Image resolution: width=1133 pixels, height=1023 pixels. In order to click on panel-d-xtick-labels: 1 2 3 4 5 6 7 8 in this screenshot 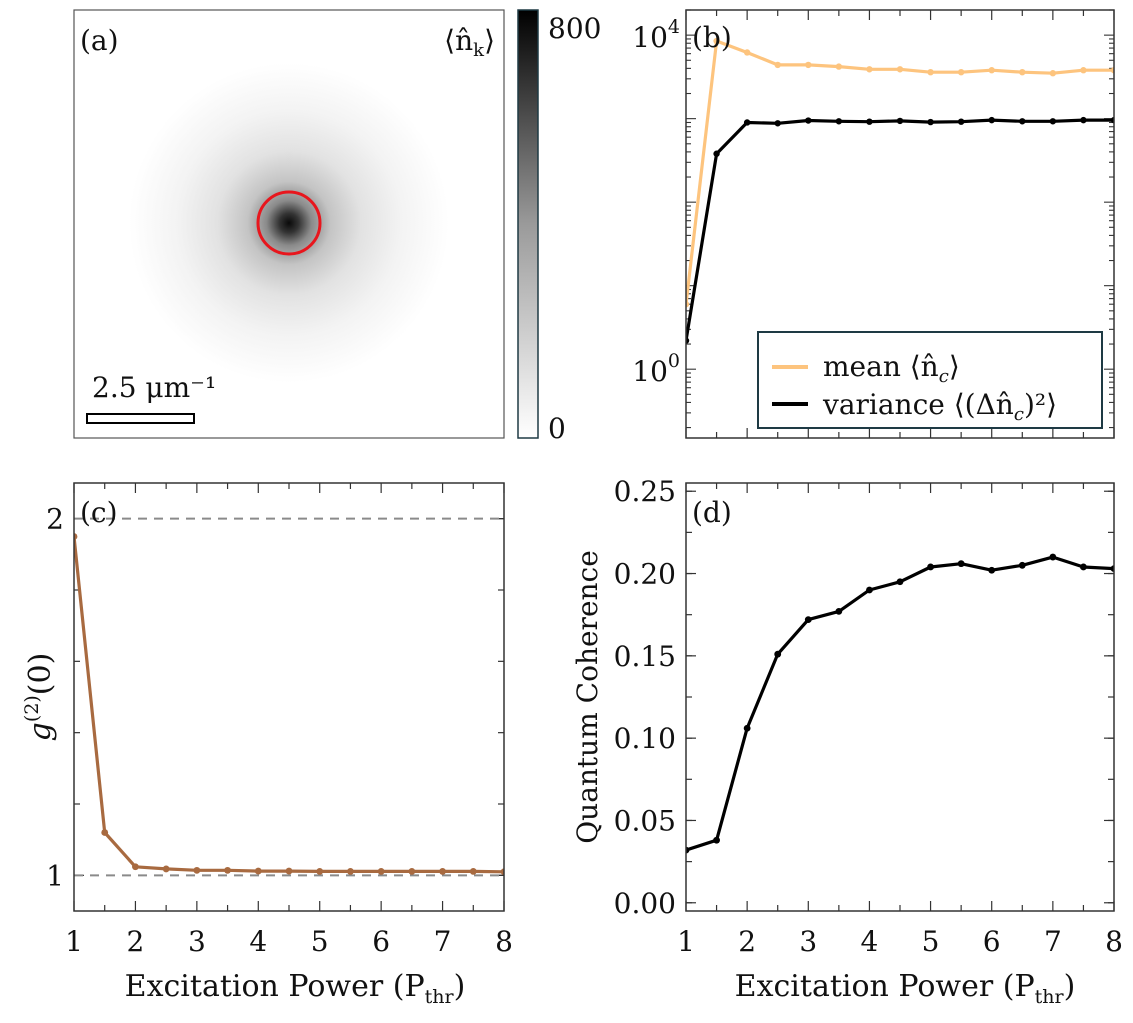, I will do `click(900, 941)`.